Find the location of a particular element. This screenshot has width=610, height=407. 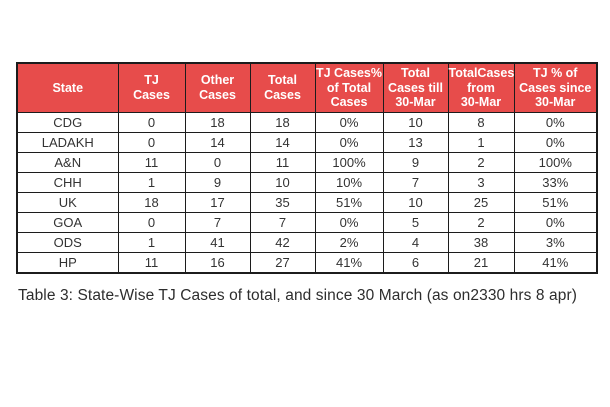

column-header-other-cases: Other Cases is located at coordinates (217, 87).